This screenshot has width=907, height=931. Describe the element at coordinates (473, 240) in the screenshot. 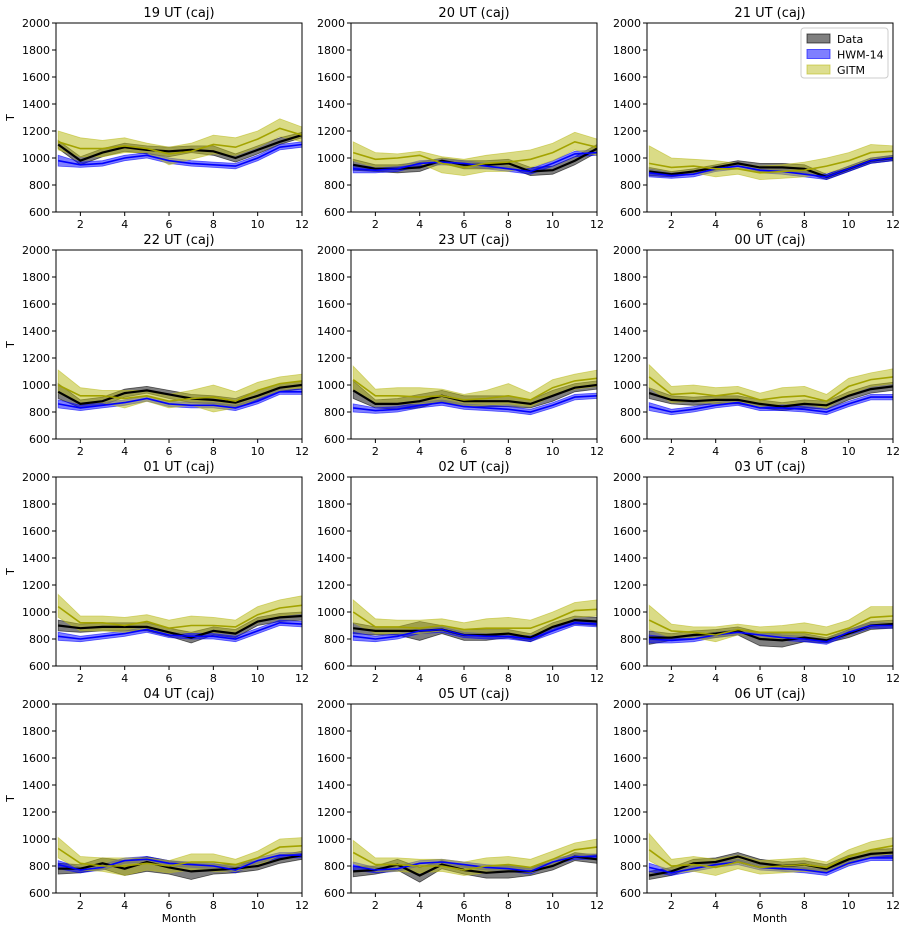

I see `panel-title: 23 UT (caj)` at that location.